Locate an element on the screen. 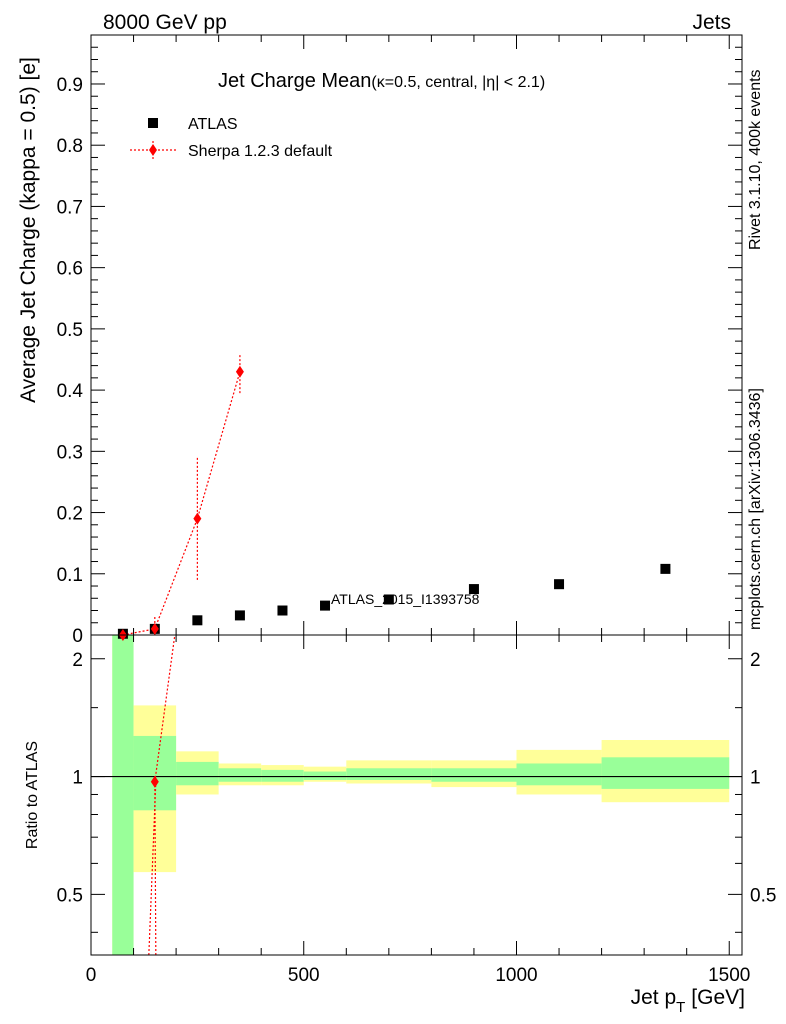 The image size is (786, 1024). legend-atlas-label: ATLAS is located at coordinates (213, 124).